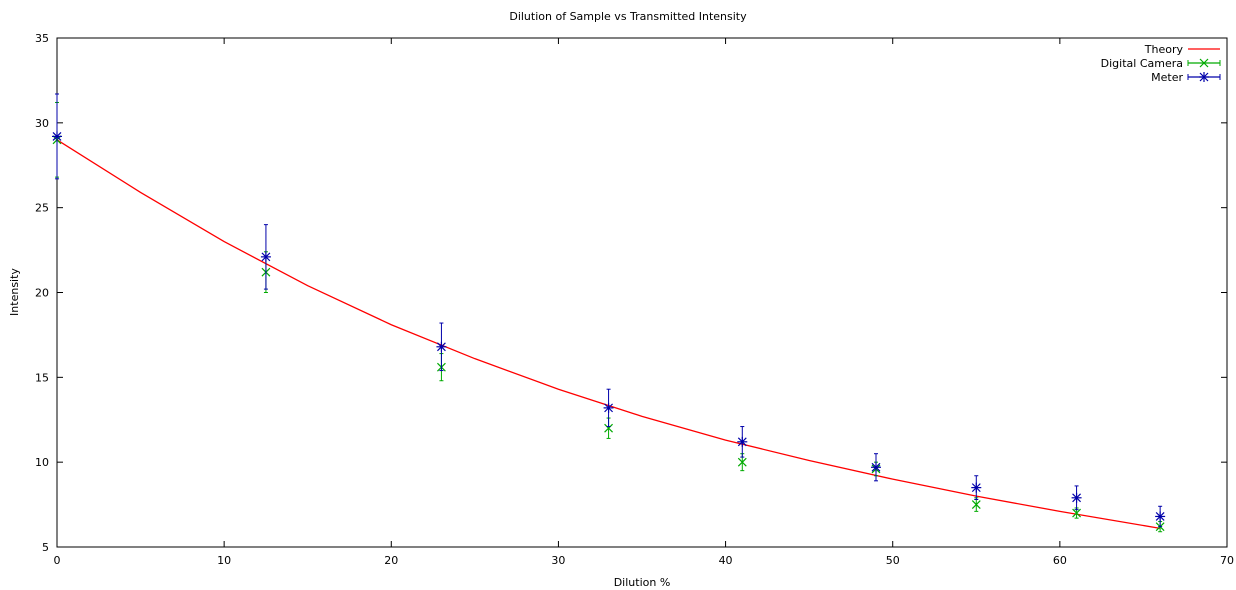  What do you see at coordinates (1186, 77) in the screenshot?
I see `legend-item-meter: Meter` at bounding box center [1186, 77].